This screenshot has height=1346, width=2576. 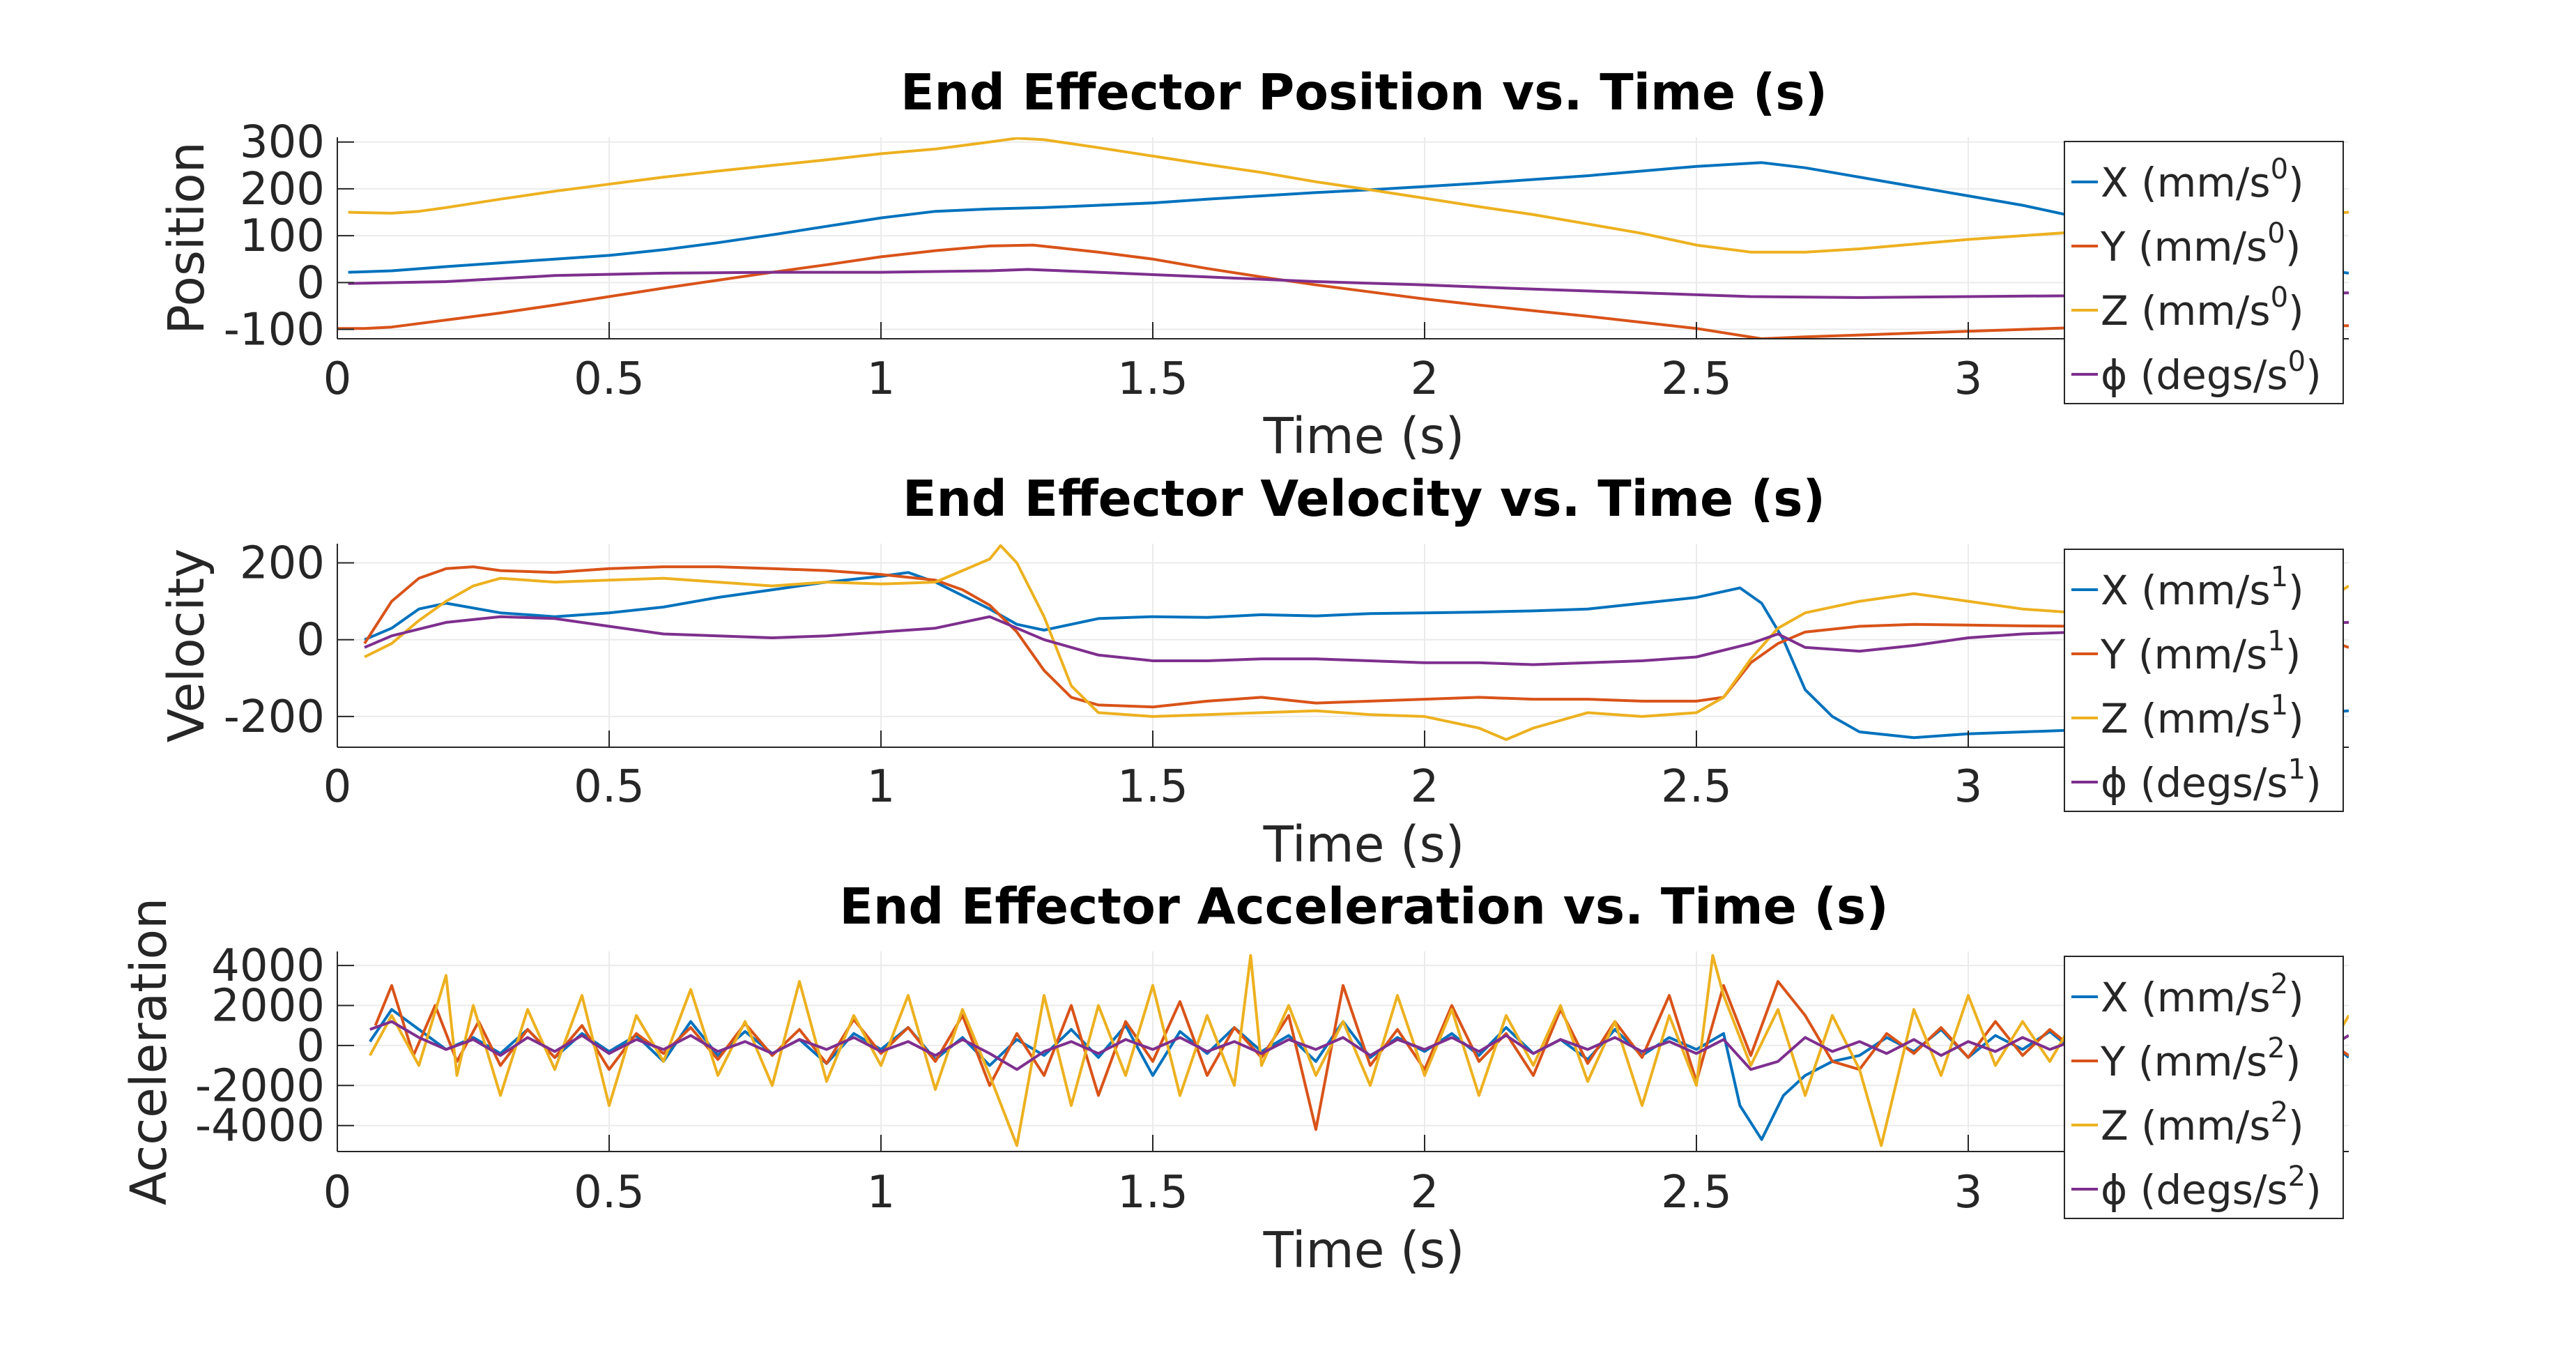 What do you see at coordinates (260, 1126) in the screenshot?
I see `y-tick-label: -4000` at bounding box center [260, 1126].